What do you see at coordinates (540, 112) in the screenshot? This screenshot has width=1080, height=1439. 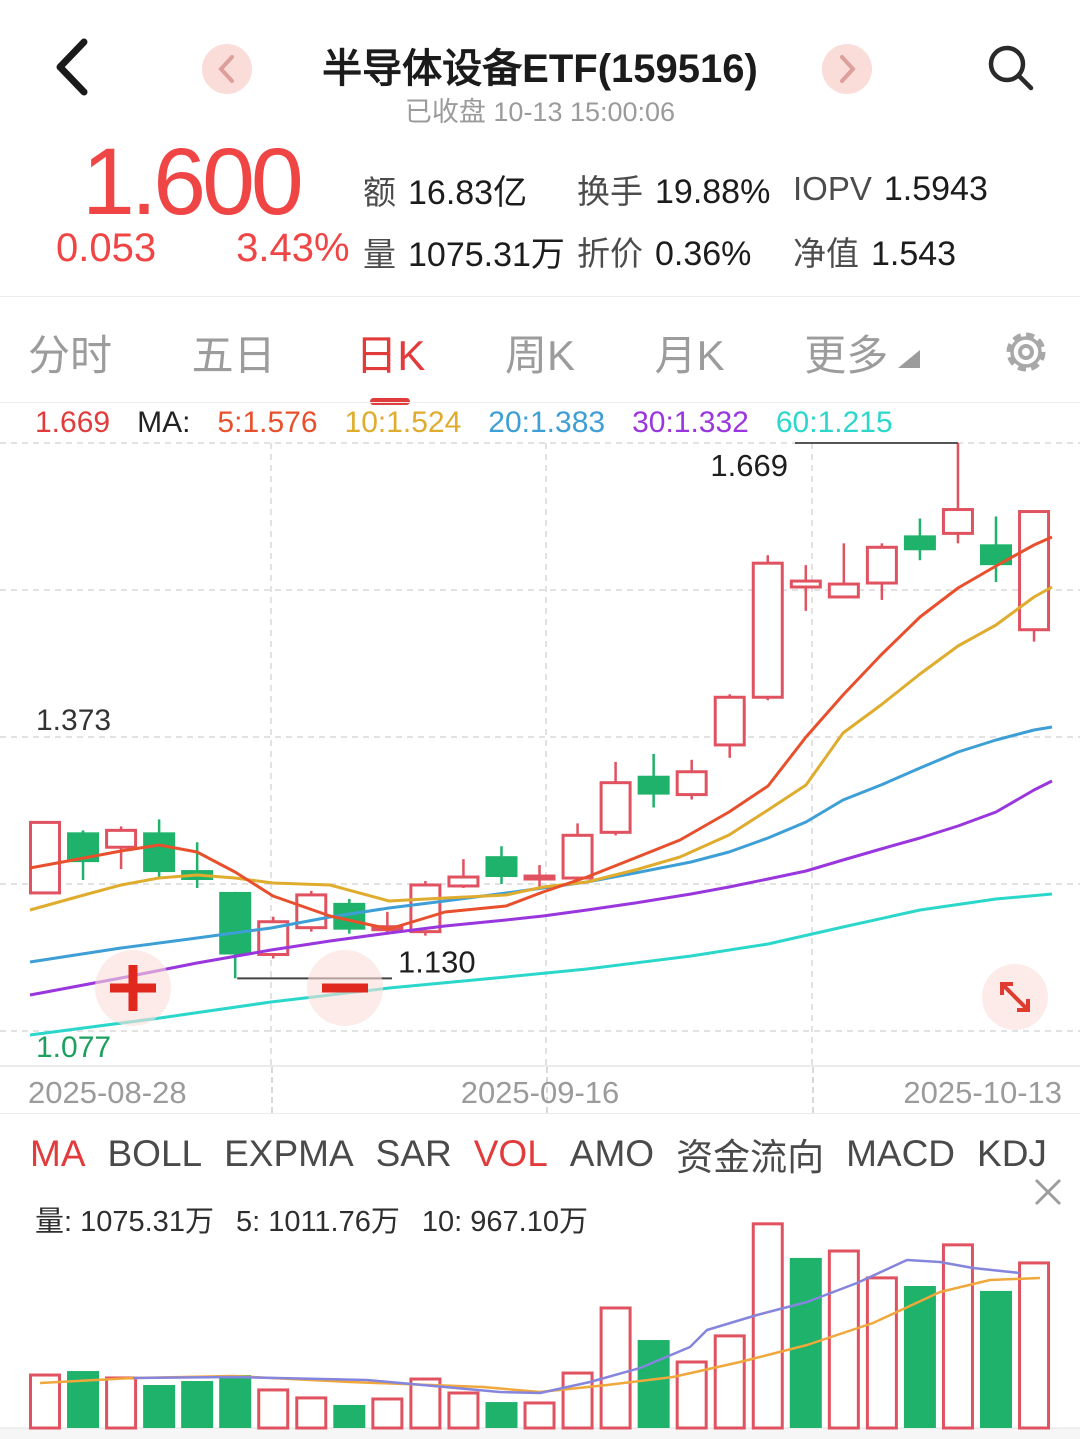 I see `market-status: 已收盘 10-13 15:00:06` at bounding box center [540, 112].